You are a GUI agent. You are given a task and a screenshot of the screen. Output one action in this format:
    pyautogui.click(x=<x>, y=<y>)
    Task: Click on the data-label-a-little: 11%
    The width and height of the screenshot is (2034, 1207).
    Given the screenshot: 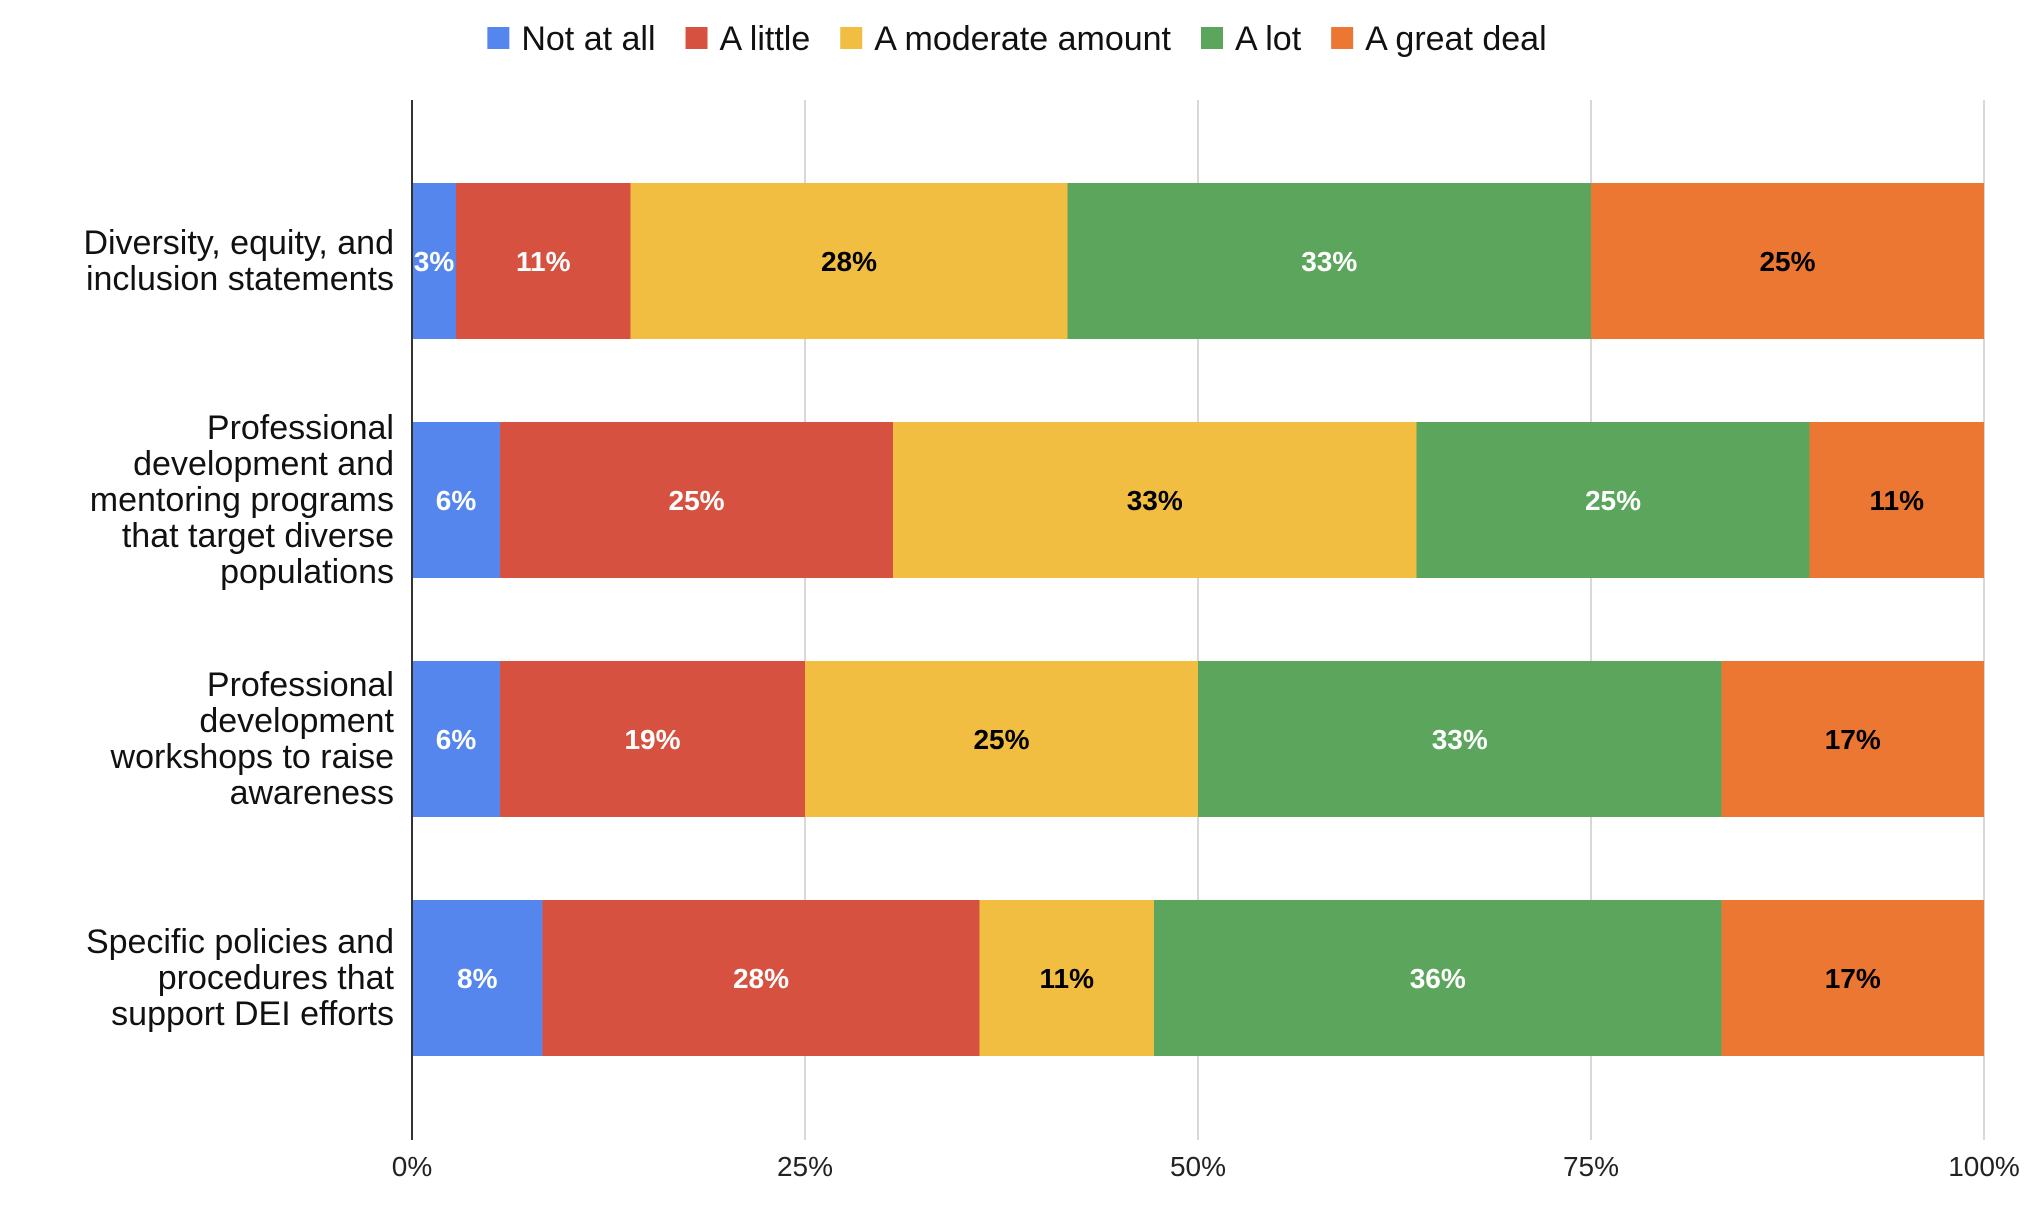 What is the action you would take?
    pyautogui.click(x=543, y=261)
    